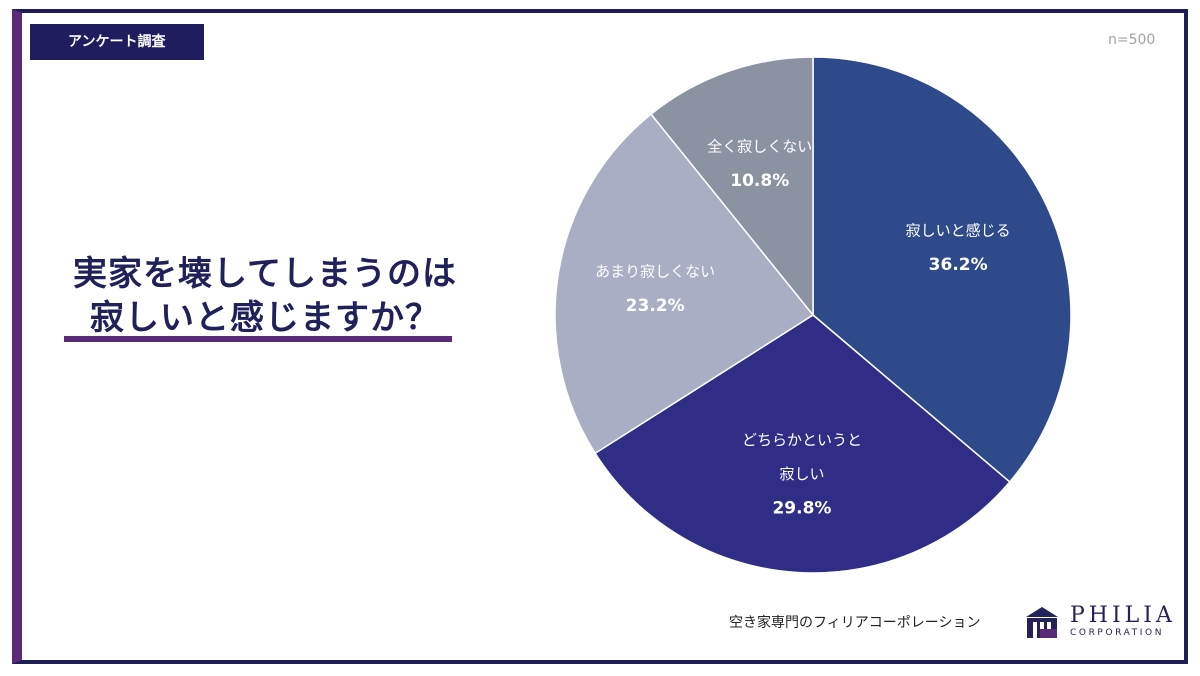 This screenshot has height=676, width=1200. Describe the element at coordinates (759, 181) in the screenshot. I see `slice-value-label-4: 10.8%` at that location.